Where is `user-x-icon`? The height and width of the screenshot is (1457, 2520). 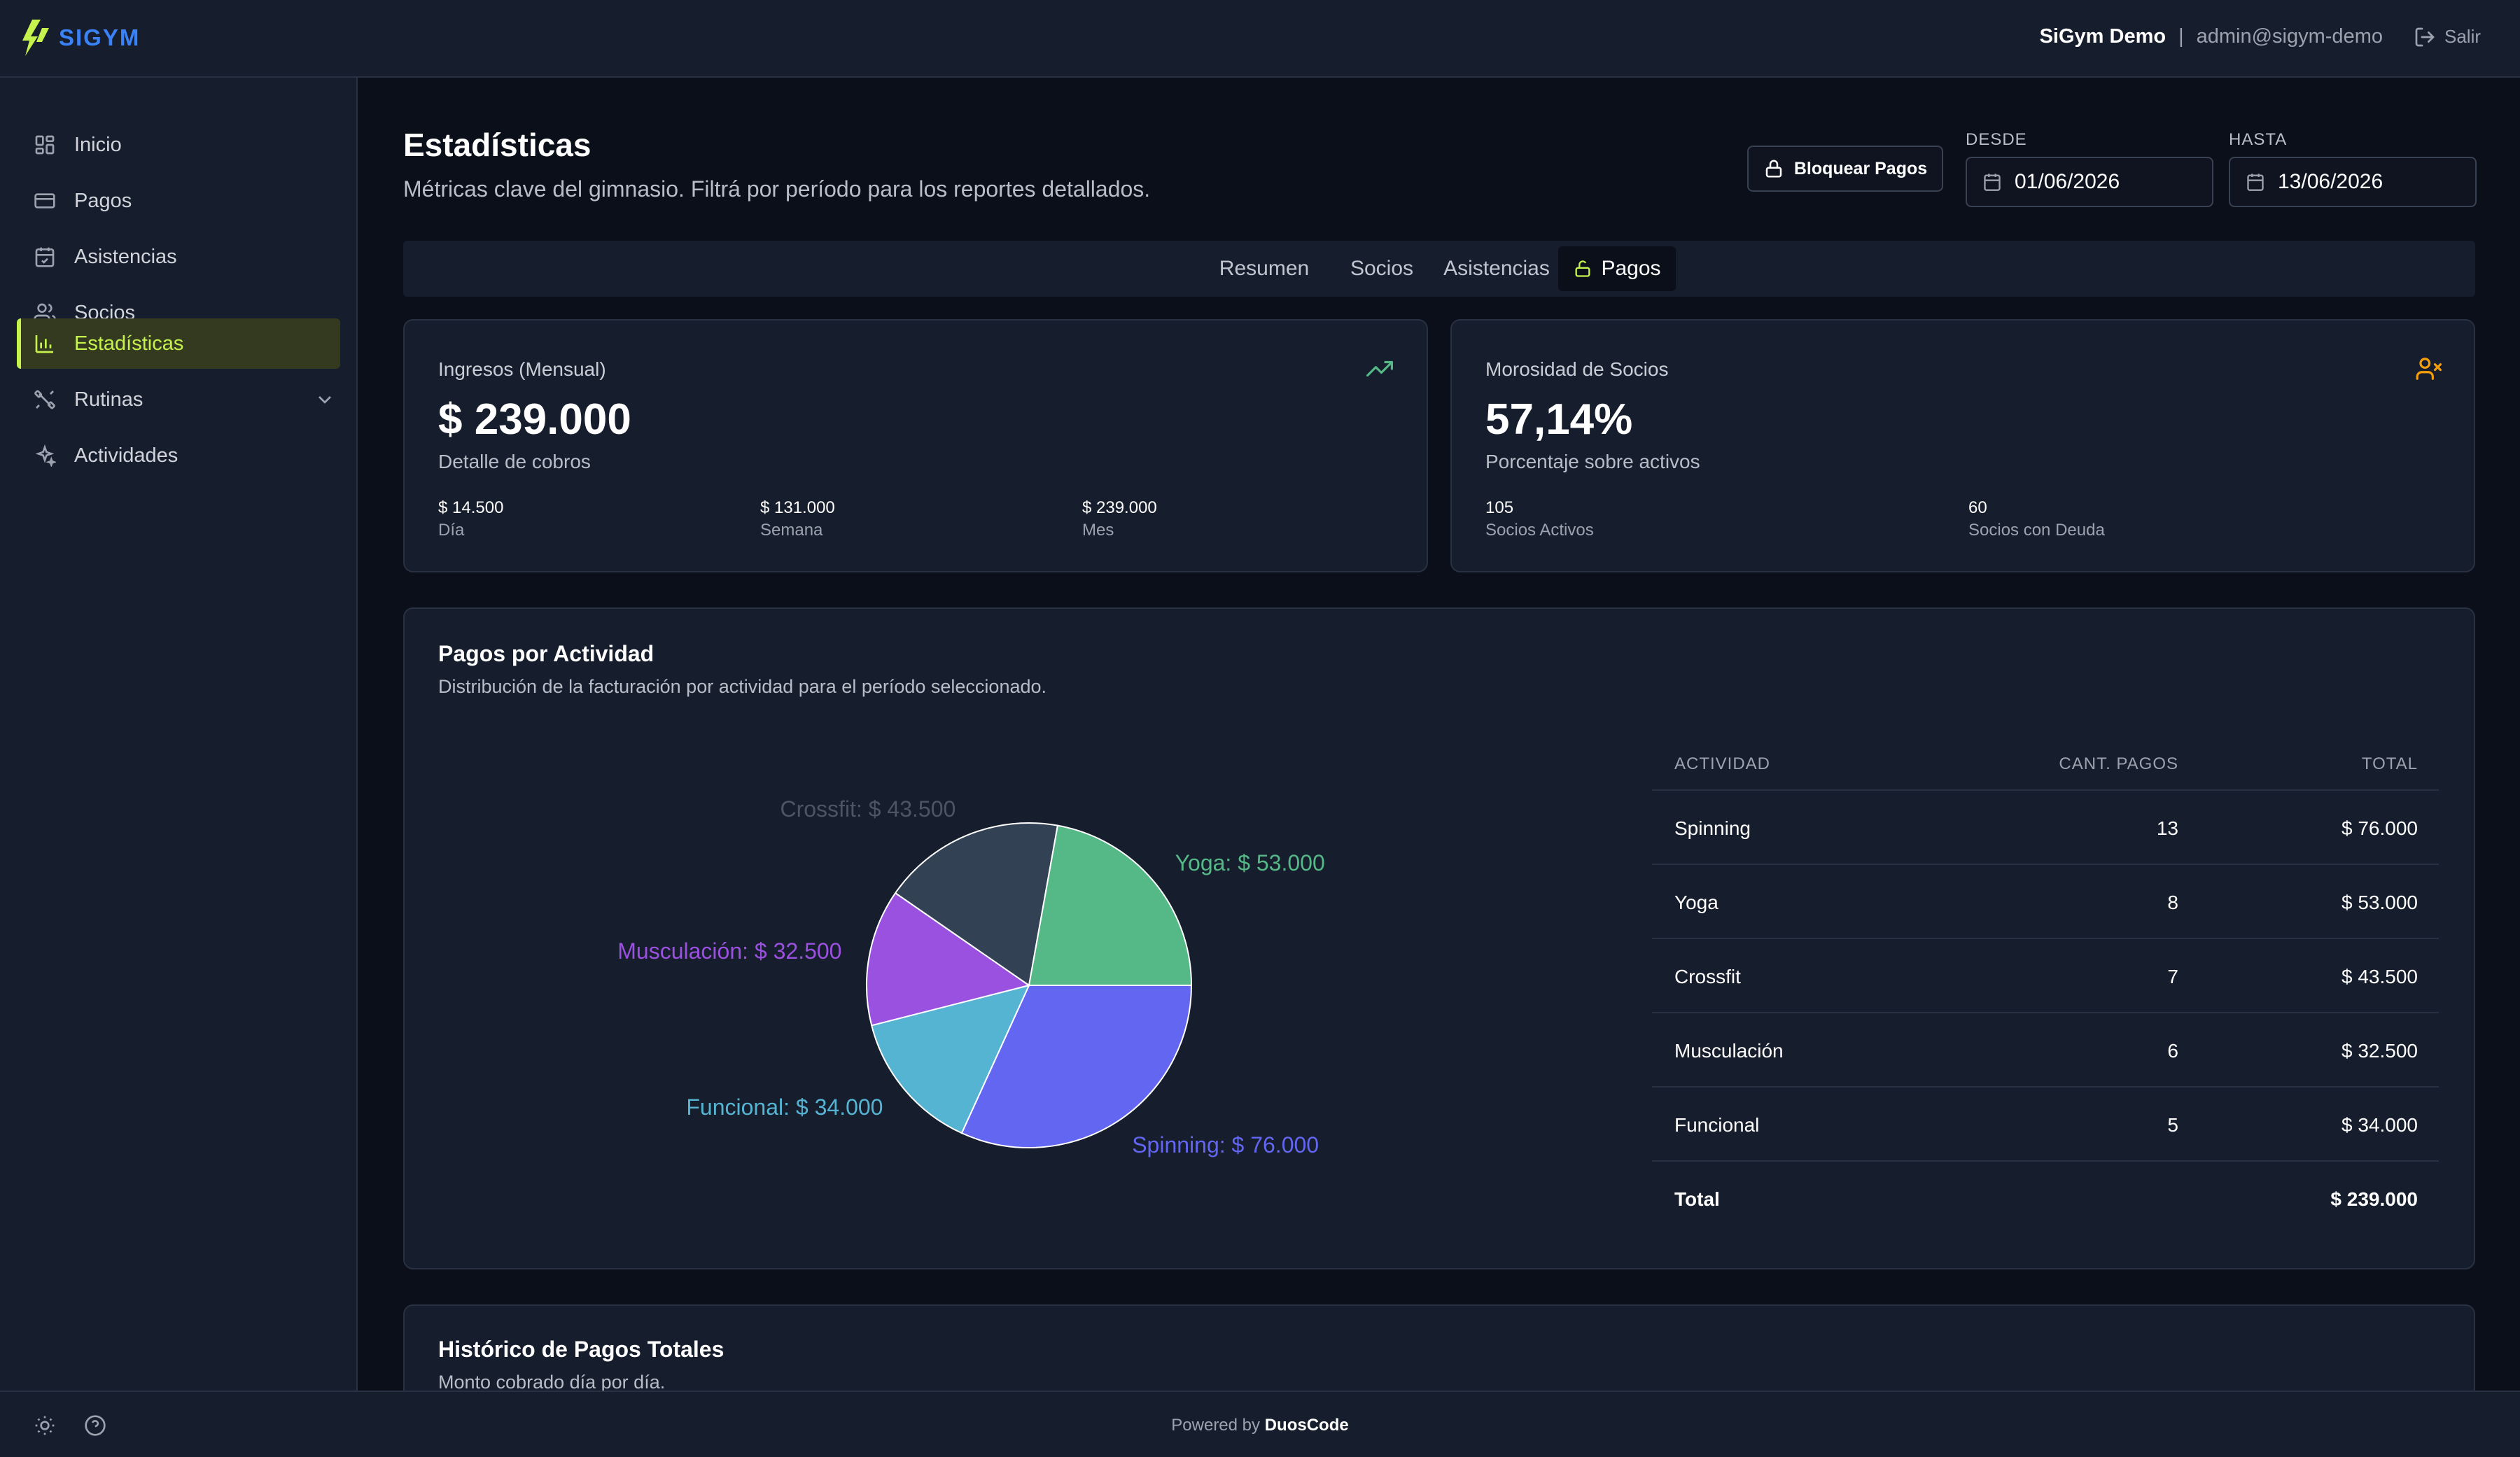 user-x-icon is located at coordinates (2429, 369).